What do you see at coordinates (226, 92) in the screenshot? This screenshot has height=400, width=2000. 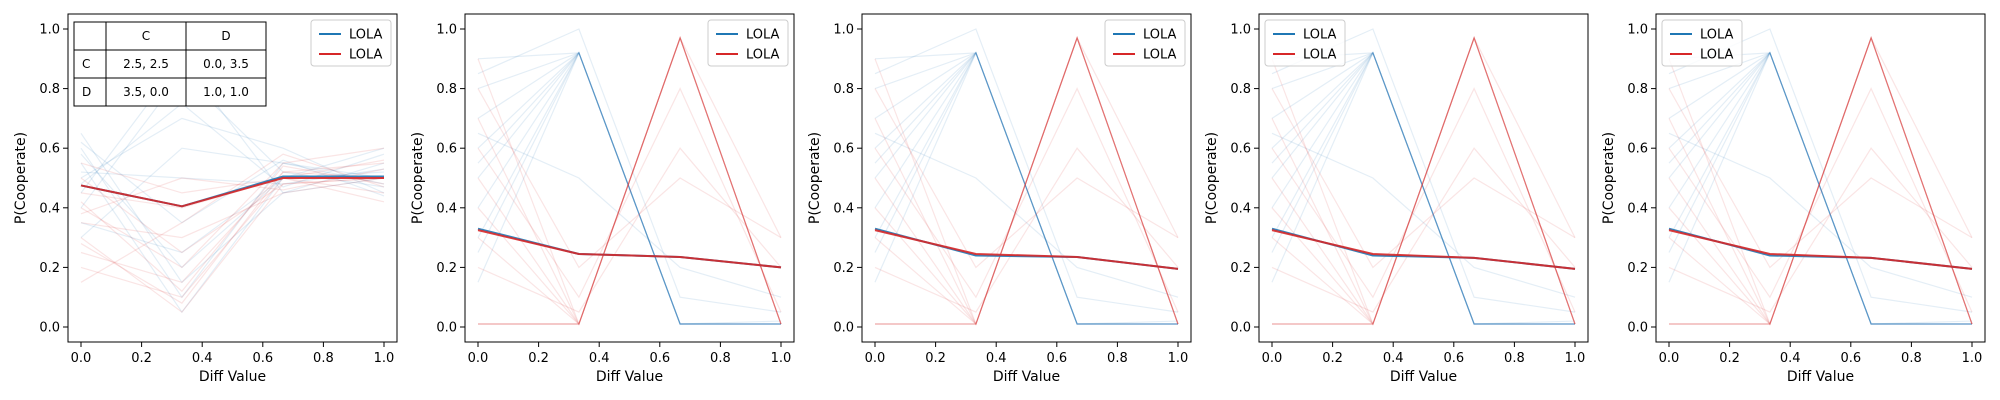 I see `table-cell: 1.0, 1.0` at bounding box center [226, 92].